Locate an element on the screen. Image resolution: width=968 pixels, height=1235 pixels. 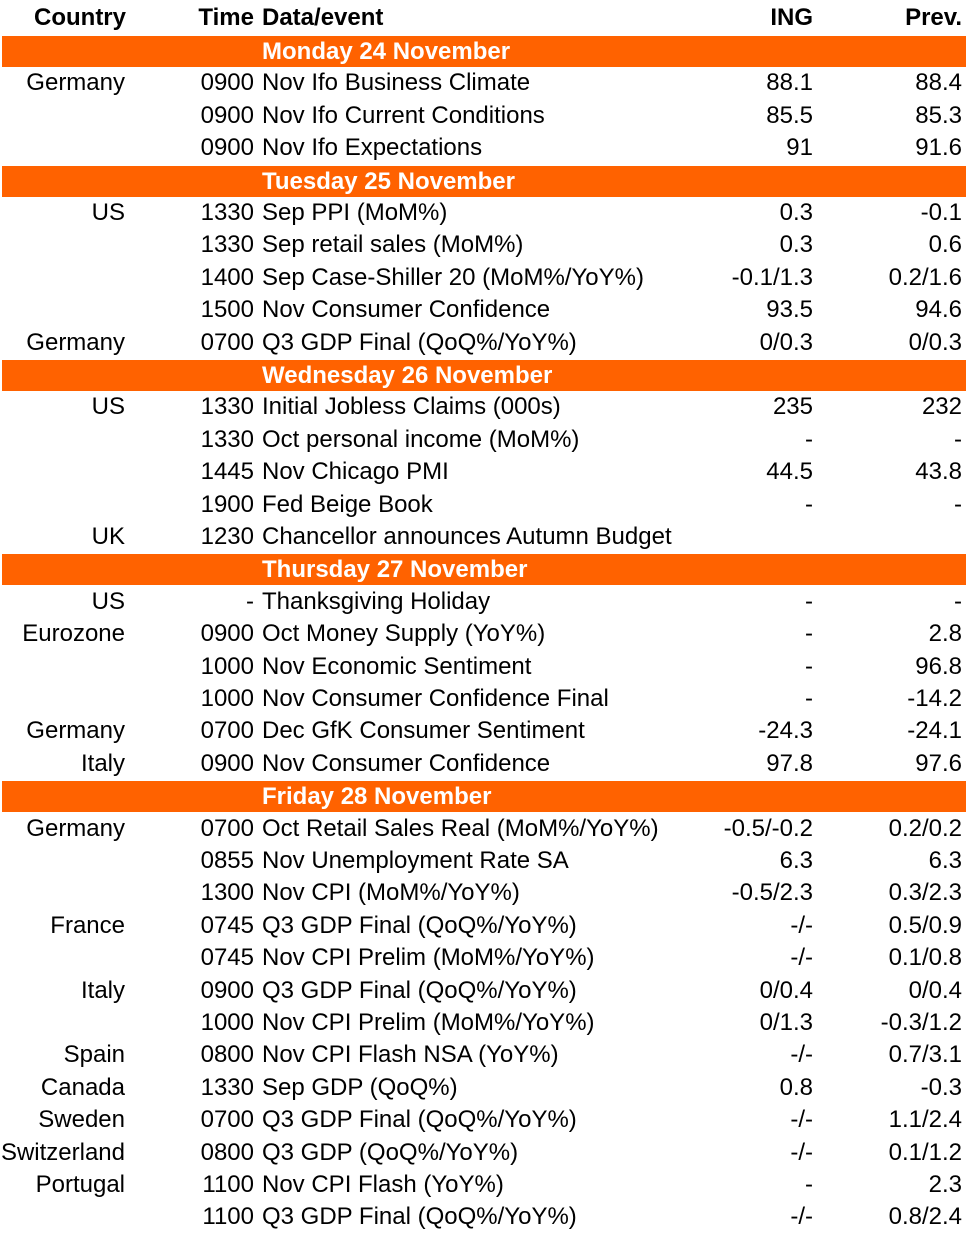
country: Eurozone is located at coordinates (73, 634).